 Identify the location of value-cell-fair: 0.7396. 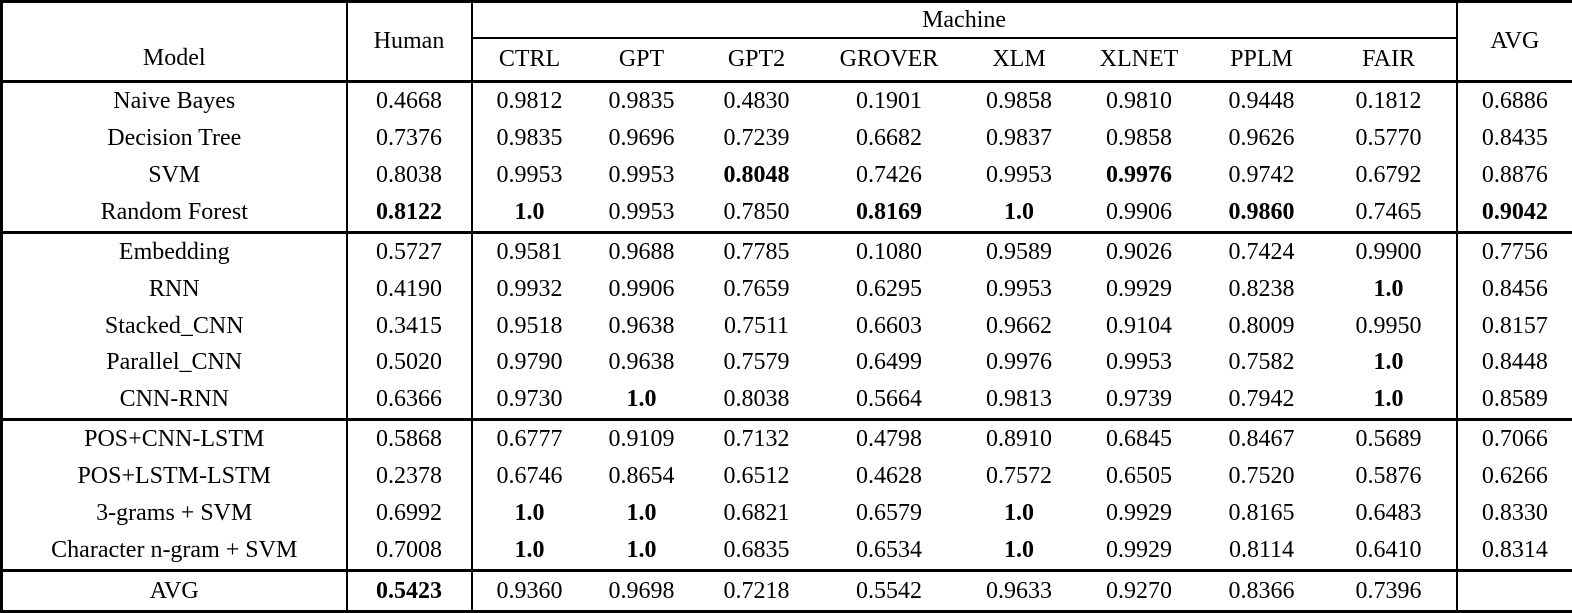
(1389, 590).